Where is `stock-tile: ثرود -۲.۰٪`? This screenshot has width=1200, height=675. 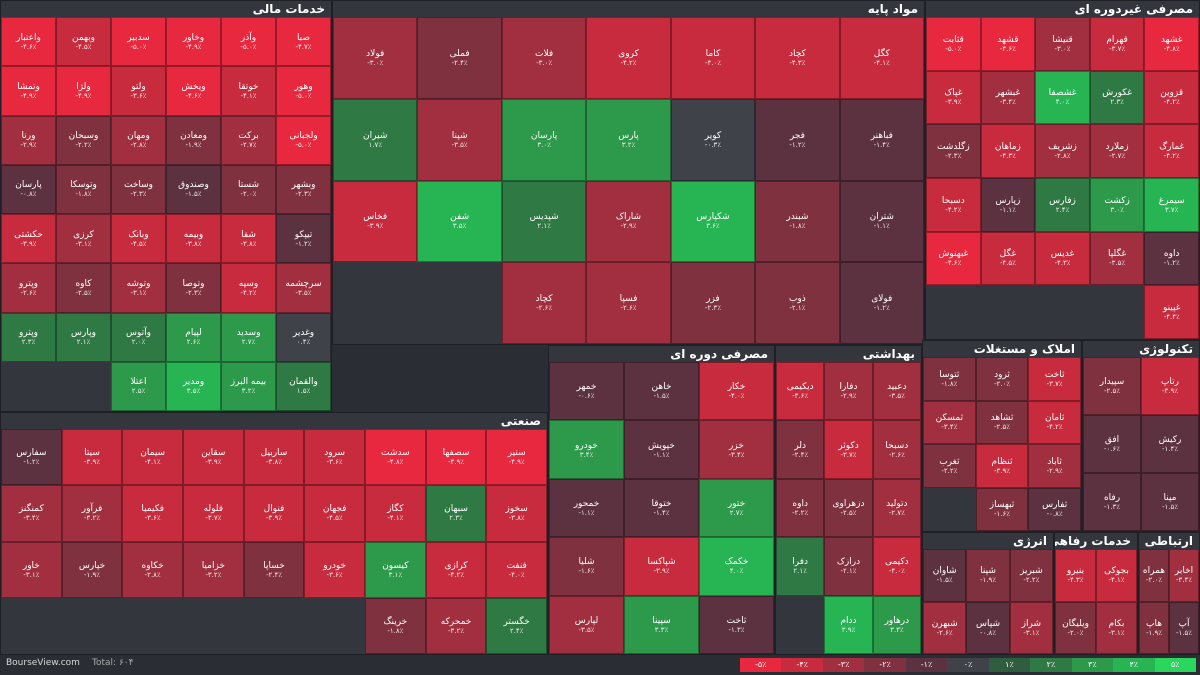 stock-tile: ثرود -۲.۰٪ is located at coordinates (1002, 379).